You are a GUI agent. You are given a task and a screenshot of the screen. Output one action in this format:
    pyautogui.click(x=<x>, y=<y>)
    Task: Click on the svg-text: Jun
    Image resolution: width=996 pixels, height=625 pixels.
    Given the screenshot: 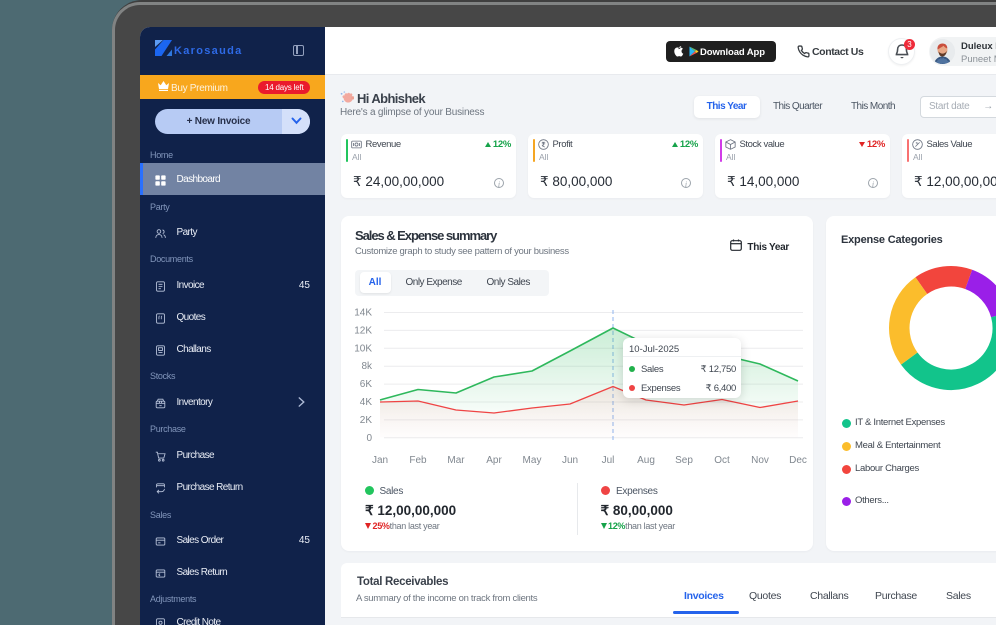 What is the action you would take?
    pyautogui.click(x=570, y=460)
    